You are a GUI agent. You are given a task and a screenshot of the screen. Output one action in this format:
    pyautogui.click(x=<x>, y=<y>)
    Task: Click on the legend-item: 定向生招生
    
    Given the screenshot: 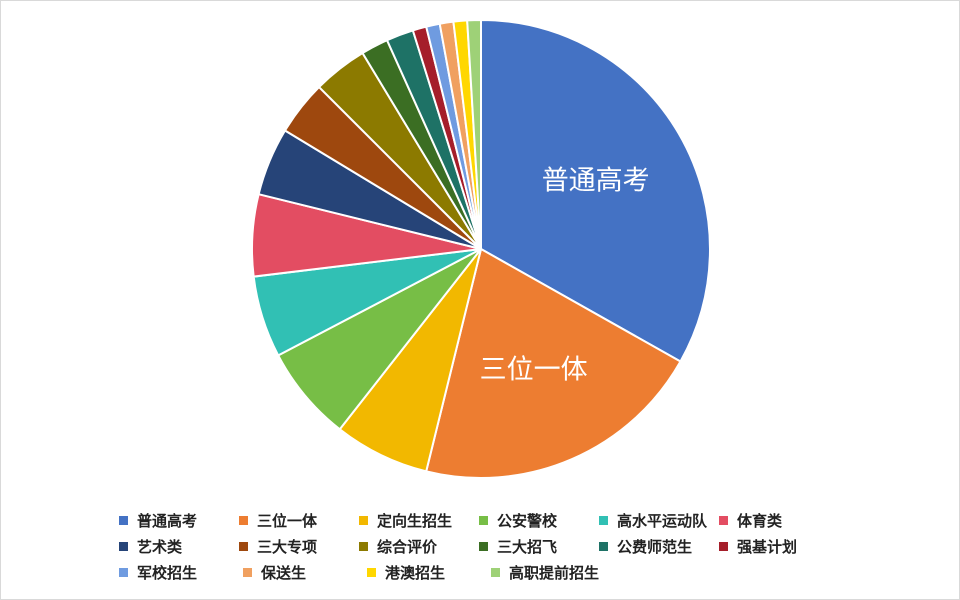 What is the action you would take?
    pyautogui.click(x=419, y=520)
    